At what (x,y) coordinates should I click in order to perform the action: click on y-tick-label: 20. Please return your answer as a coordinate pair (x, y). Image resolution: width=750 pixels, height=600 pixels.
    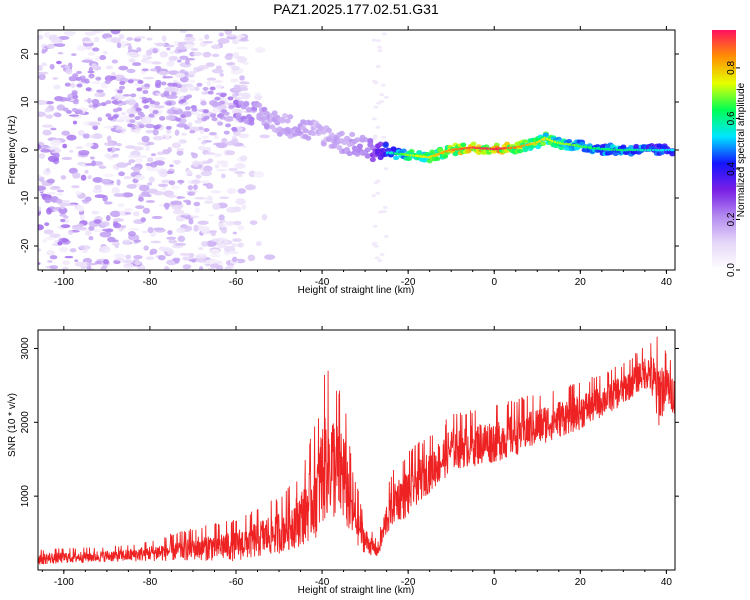
    Looking at the image, I should click on (25, 54).